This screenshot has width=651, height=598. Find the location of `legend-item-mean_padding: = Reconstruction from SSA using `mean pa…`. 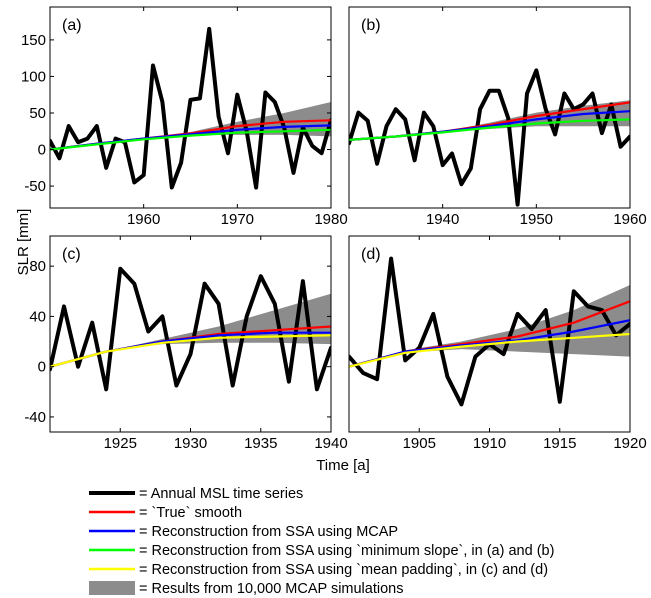

legend-item-mean_padding: = Reconstruction from SSA using `mean pa… is located at coordinates (318, 570).